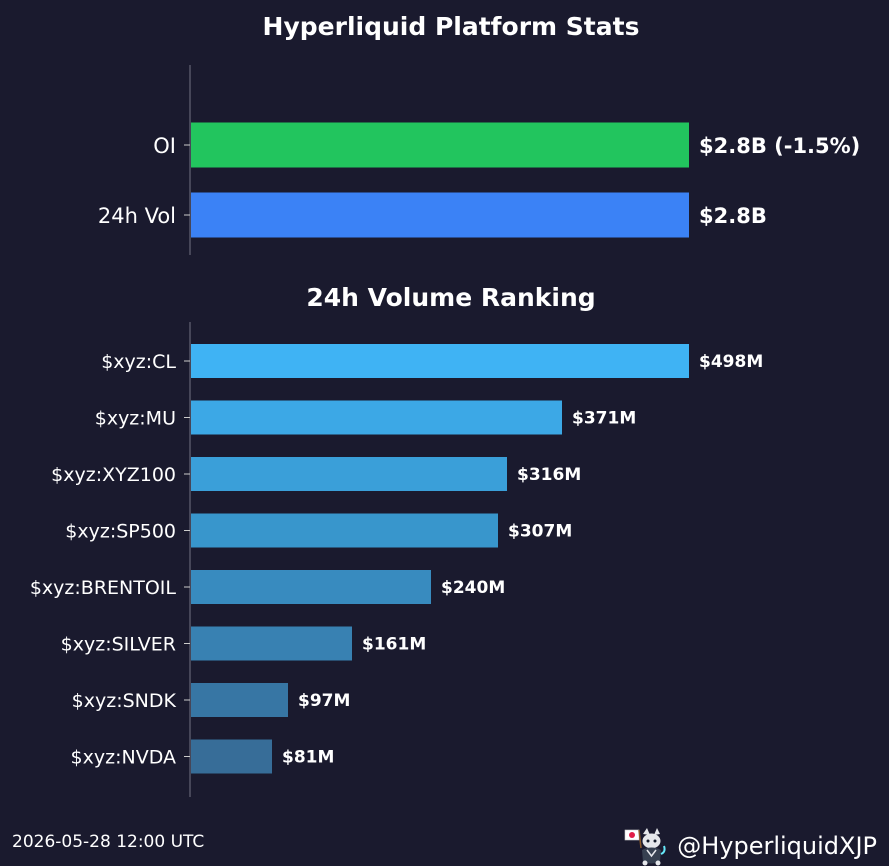 The height and width of the screenshot is (866, 889). I want to click on value-label: $371M, so click(604, 419).